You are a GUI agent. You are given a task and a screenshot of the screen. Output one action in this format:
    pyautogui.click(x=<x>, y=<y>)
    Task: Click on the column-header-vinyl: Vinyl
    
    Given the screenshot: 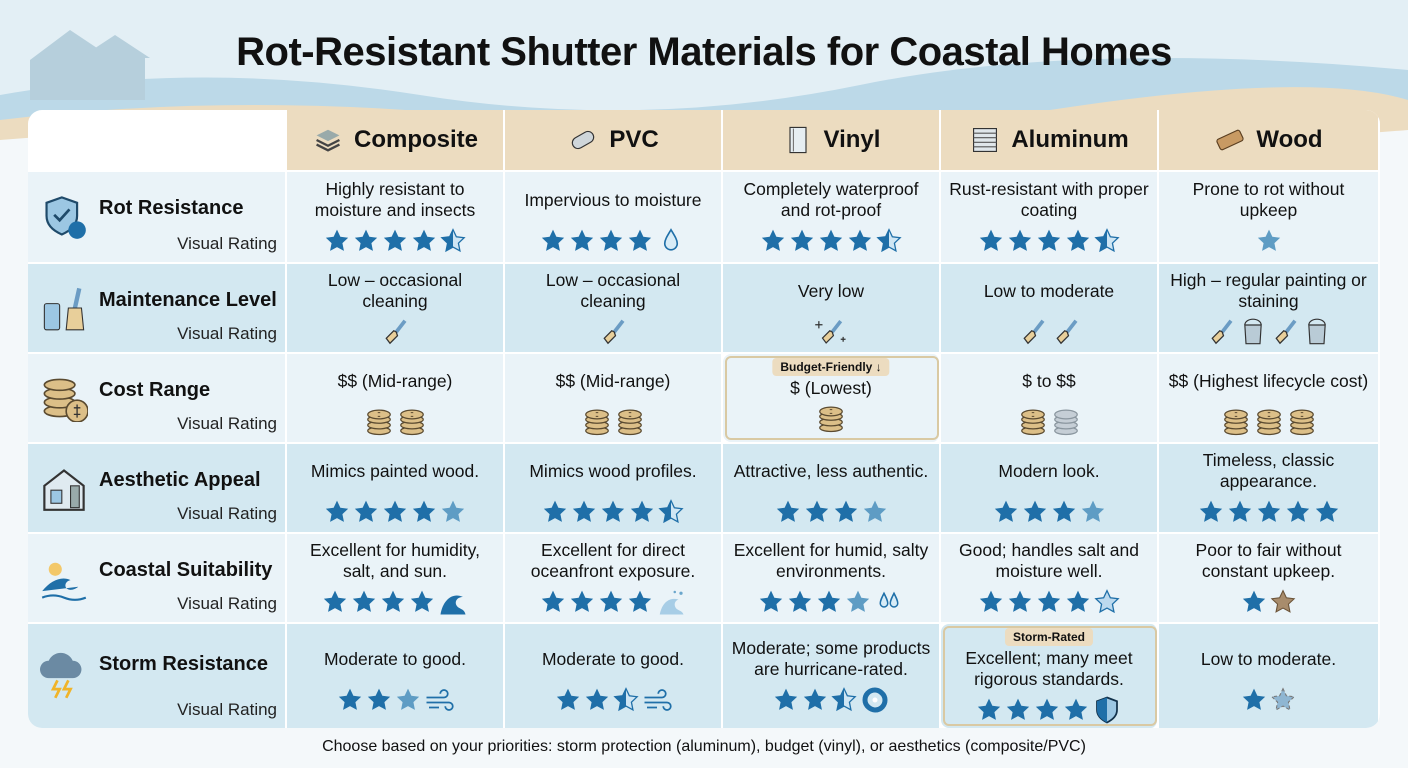 What is the action you would take?
    pyautogui.click(x=832, y=140)
    